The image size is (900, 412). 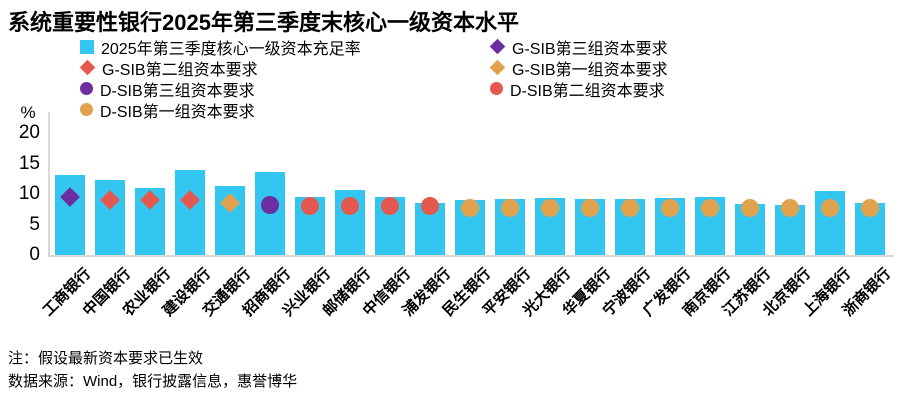 I want to click on chart-note: 注：假设最新资本要求已生效, so click(x=106, y=358).